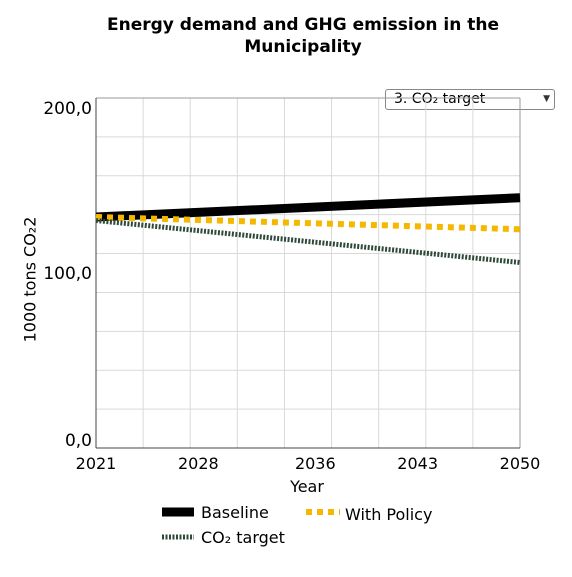  Describe the element at coordinates (303, 25) in the screenshot. I see `chart-title-line-1: Energy demand and GHG emission in the` at that location.